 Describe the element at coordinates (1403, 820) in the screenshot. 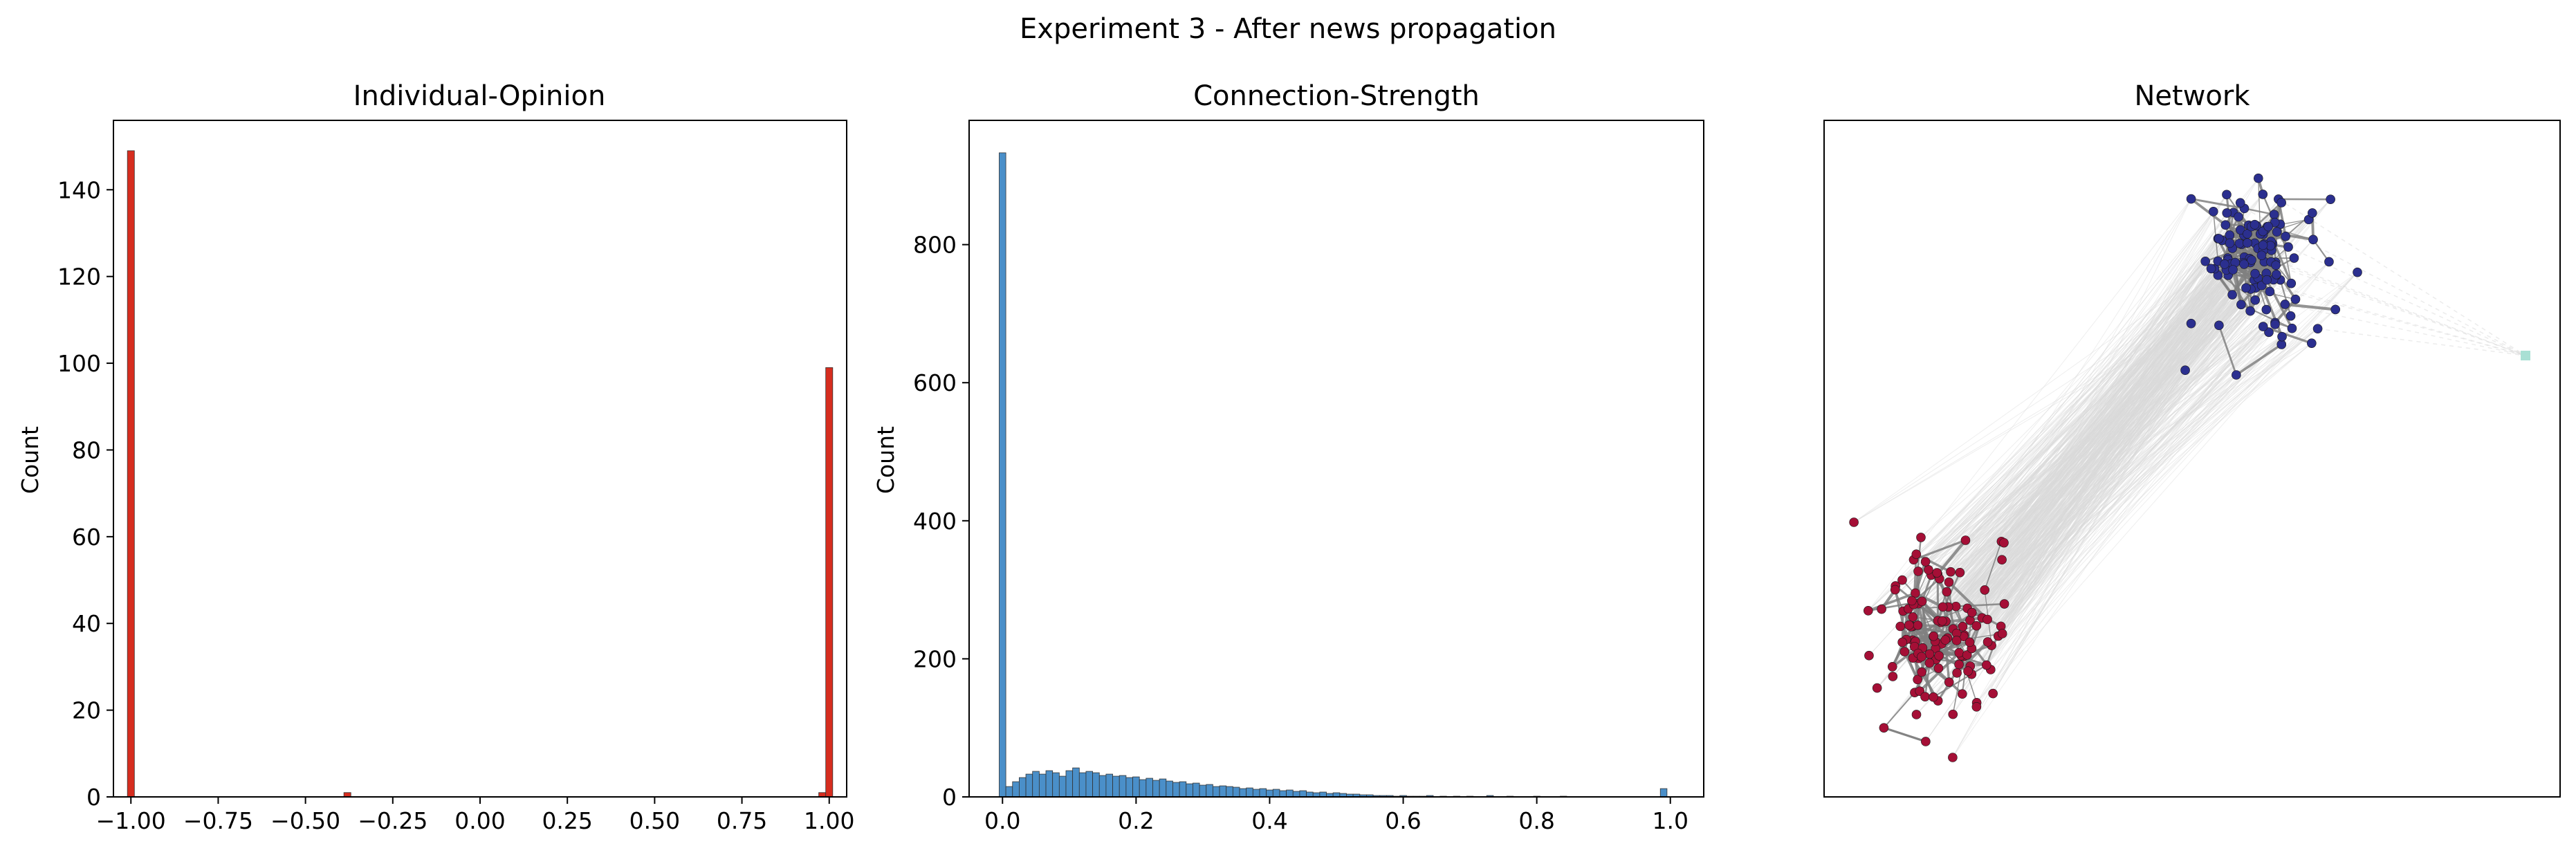

I see `x-tick-label: 0.6` at that location.